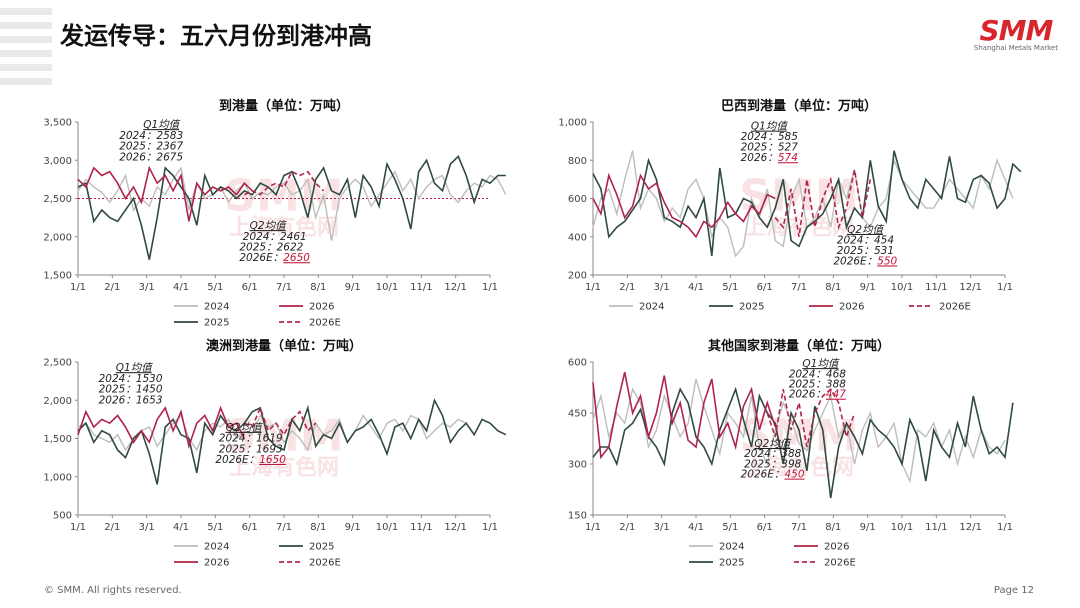 This screenshot has height=608, width=1080. Describe the element at coordinates (818, 374) in the screenshot. I see `annotation: 2024：468` at that location.